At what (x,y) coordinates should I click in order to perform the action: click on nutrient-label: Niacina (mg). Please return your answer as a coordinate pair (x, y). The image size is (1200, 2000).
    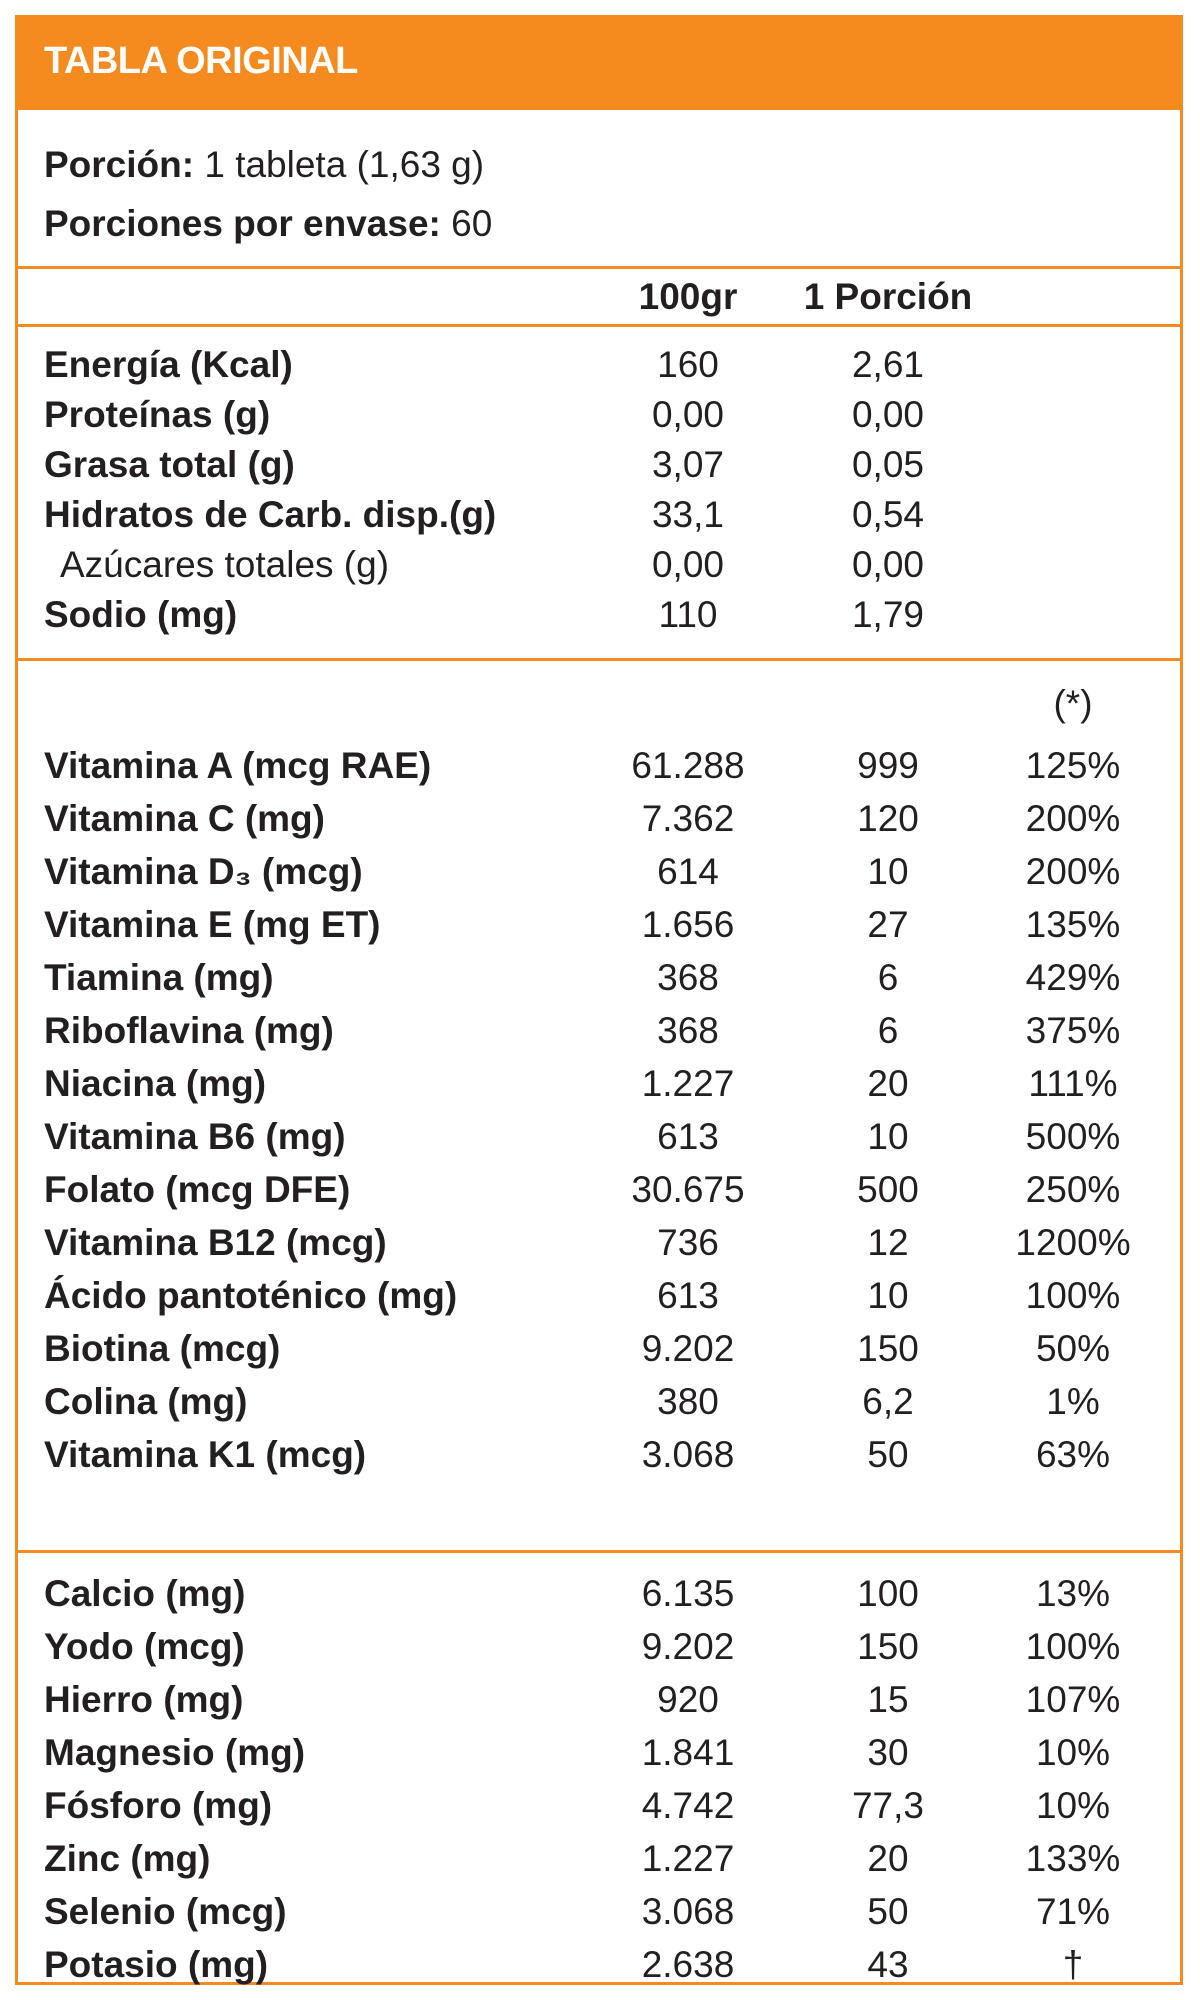
    Looking at the image, I should click on (155, 1083).